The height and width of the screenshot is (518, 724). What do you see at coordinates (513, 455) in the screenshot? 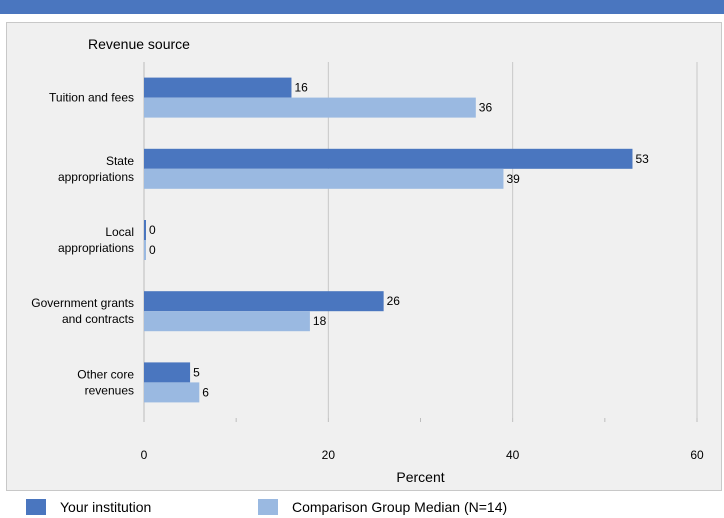
I see `x-tick-label-40: 40` at bounding box center [513, 455].